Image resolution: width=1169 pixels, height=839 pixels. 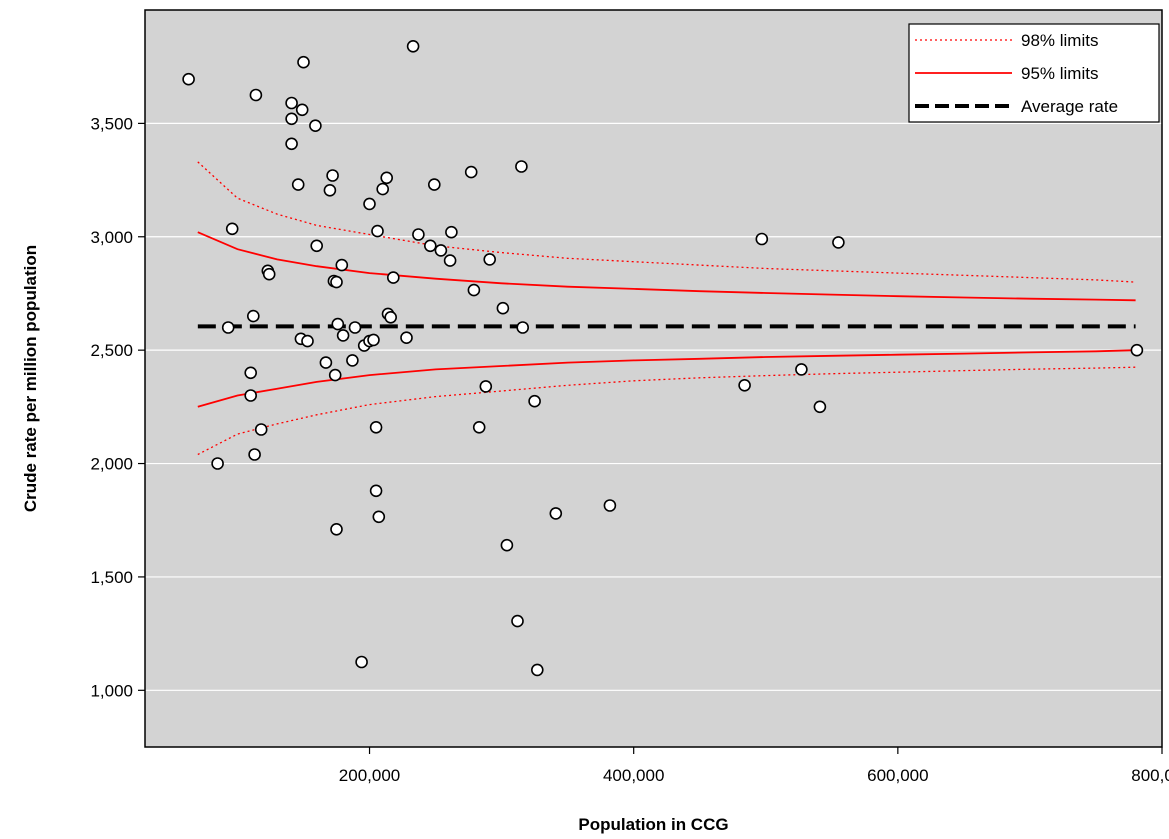 What do you see at coordinates (1059, 73) in the screenshot?
I see `legend-label-95-limits: 95% limits` at bounding box center [1059, 73].